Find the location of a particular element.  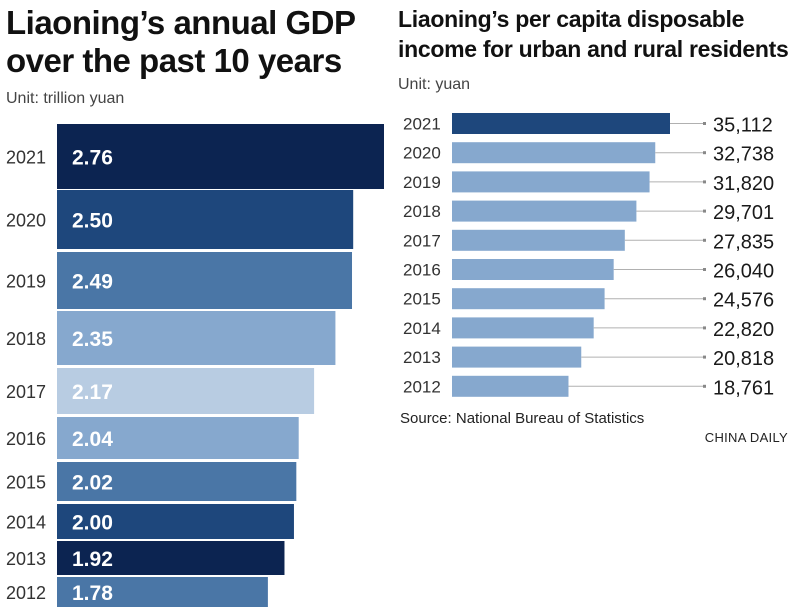

income-bar-2017 is located at coordinates (538, 240).